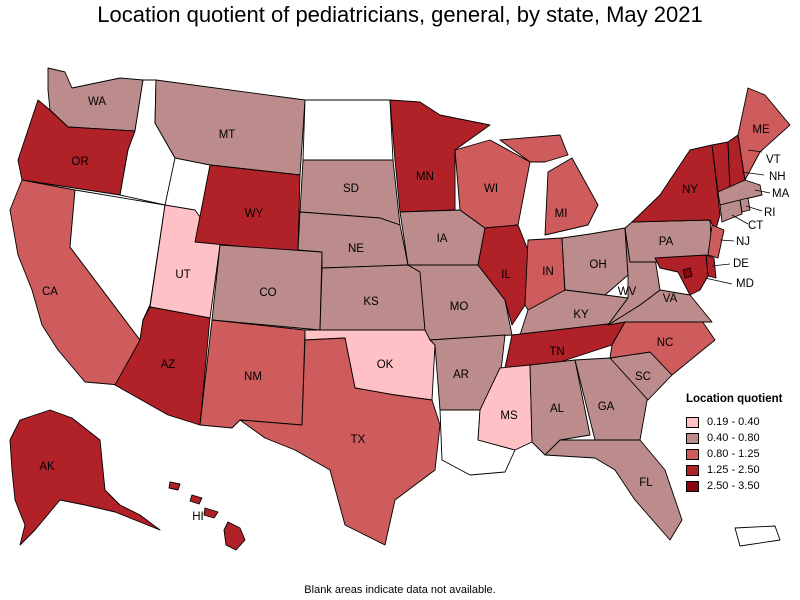  I want to click on state-label-VT: VT, so click(773, 160).